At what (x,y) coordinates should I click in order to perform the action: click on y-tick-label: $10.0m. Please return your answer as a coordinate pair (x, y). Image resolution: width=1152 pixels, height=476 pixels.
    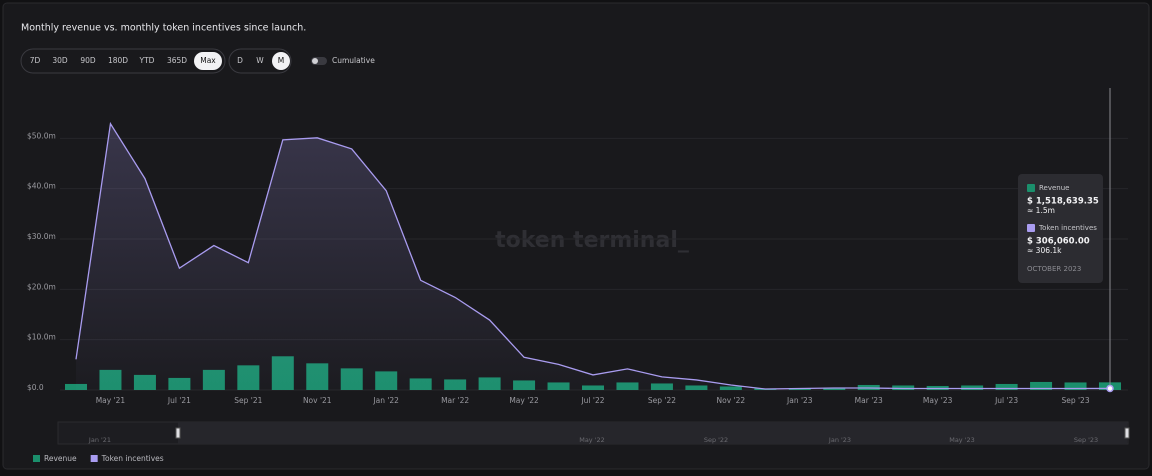
    Looking at the image, I should click on (41, 337).